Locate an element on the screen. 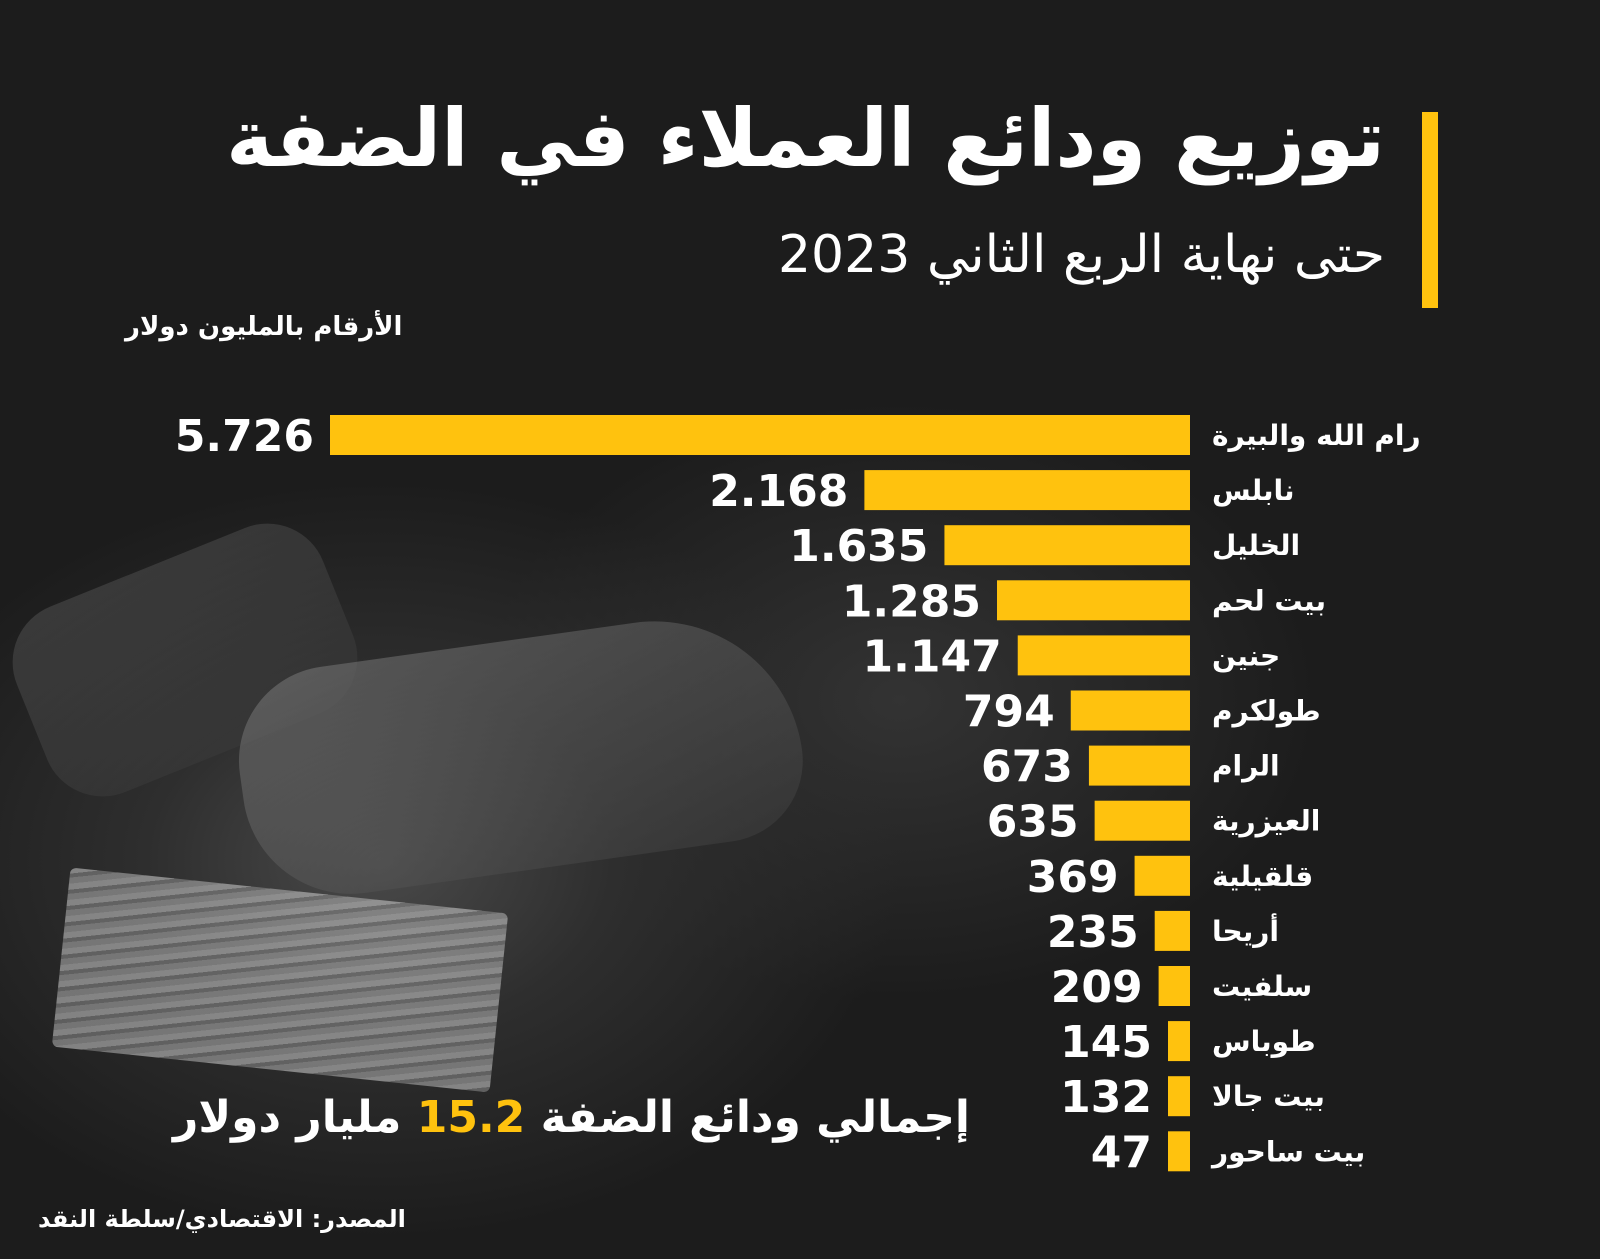 This screenshot has height=1259, width=1600. bar-value-label: 1.285 is located at coordinates (911, 601).